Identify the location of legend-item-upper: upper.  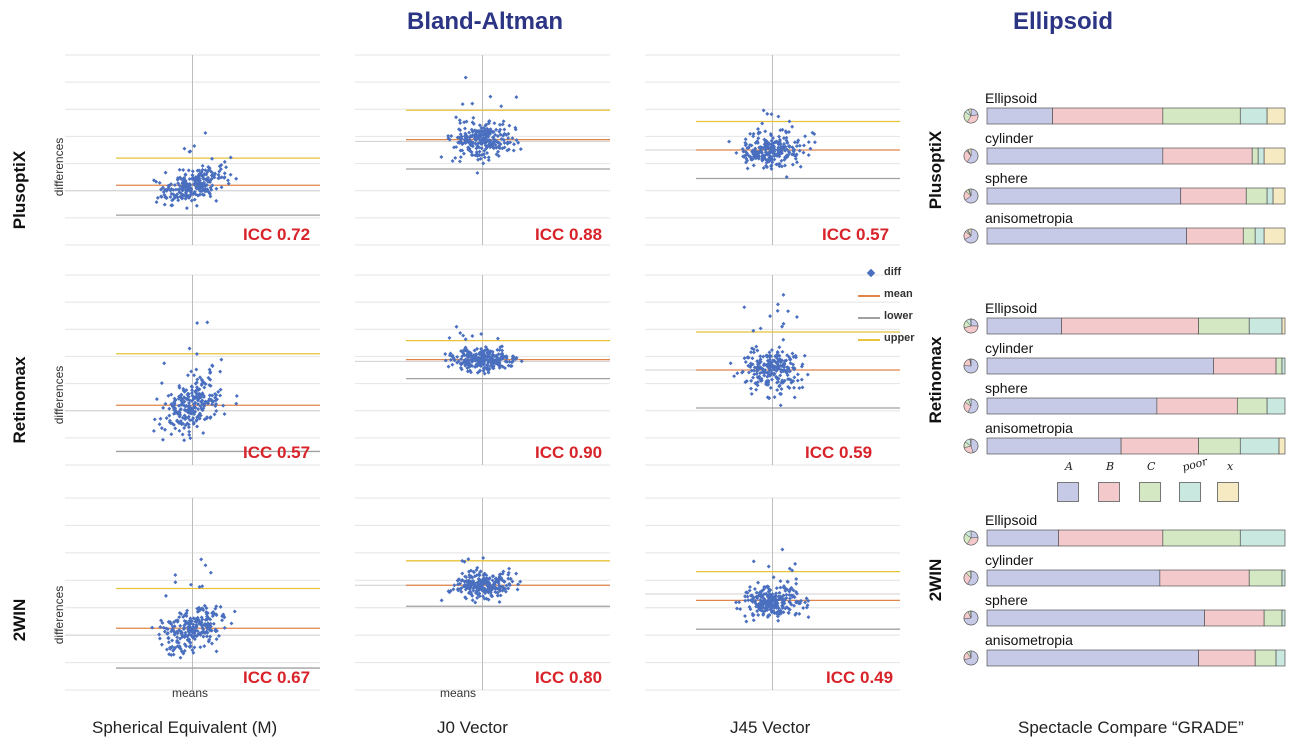
(893, 343).